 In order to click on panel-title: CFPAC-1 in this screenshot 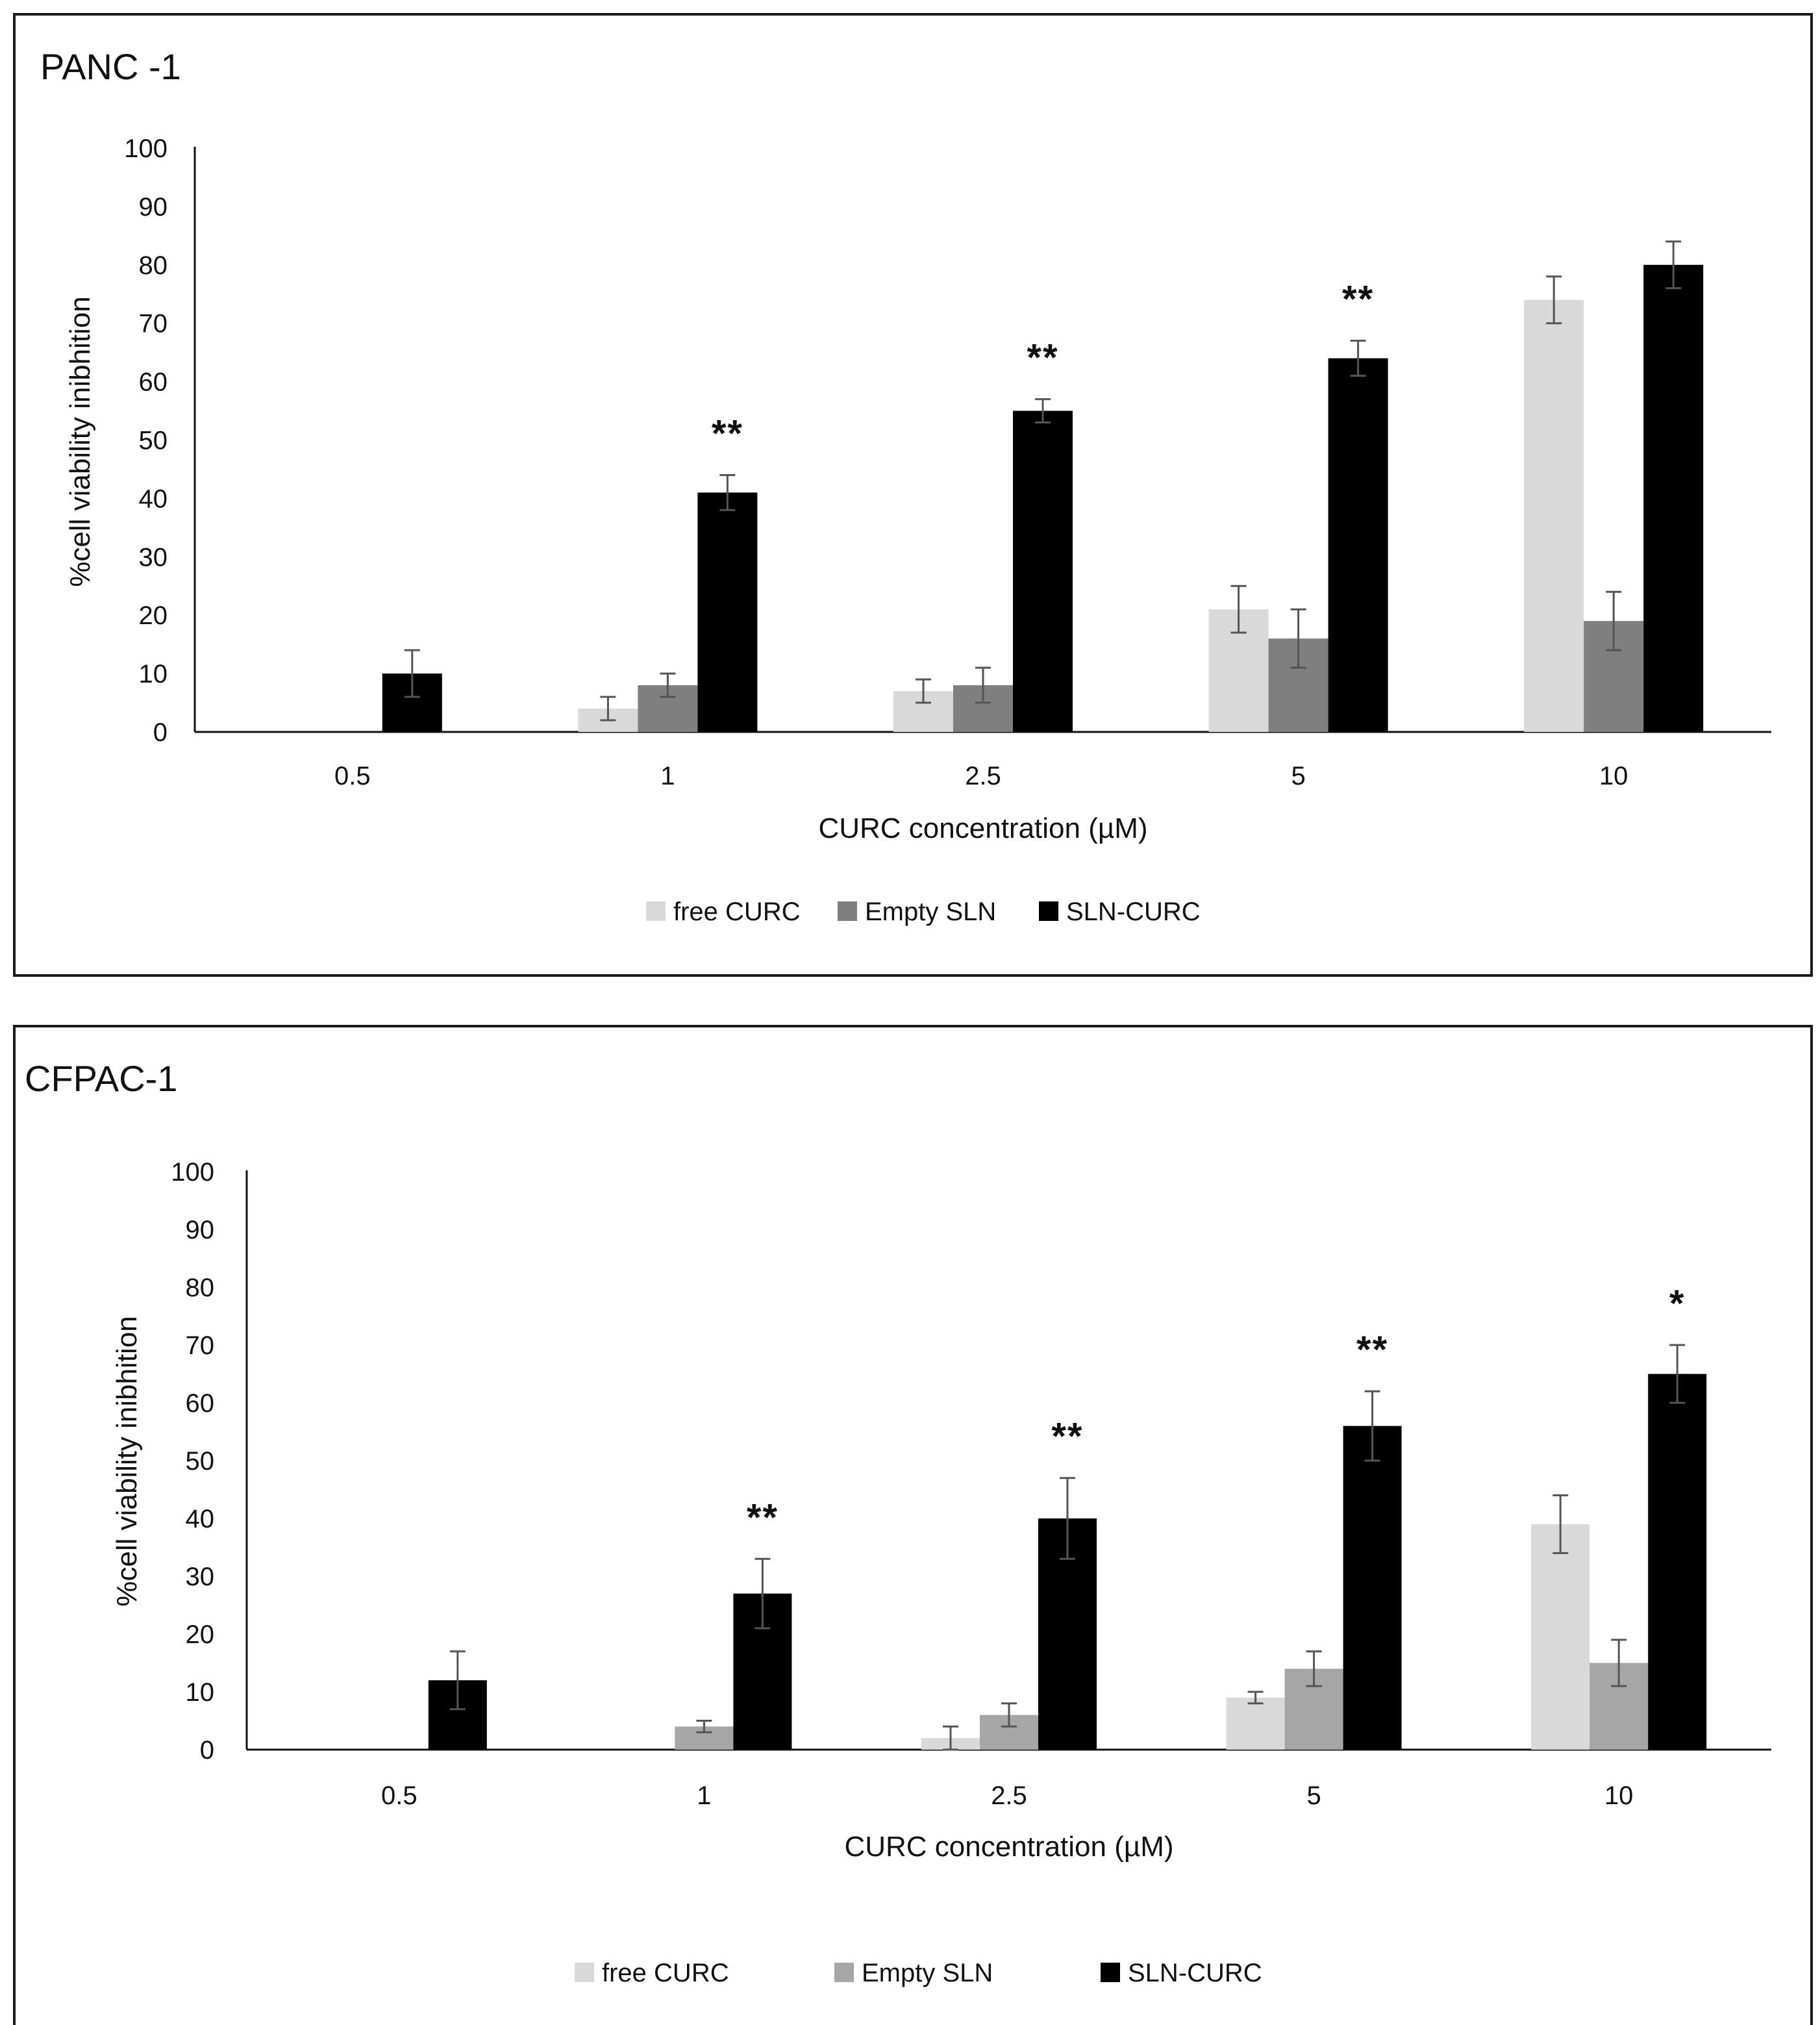, I will do `click(101, 1078)`.